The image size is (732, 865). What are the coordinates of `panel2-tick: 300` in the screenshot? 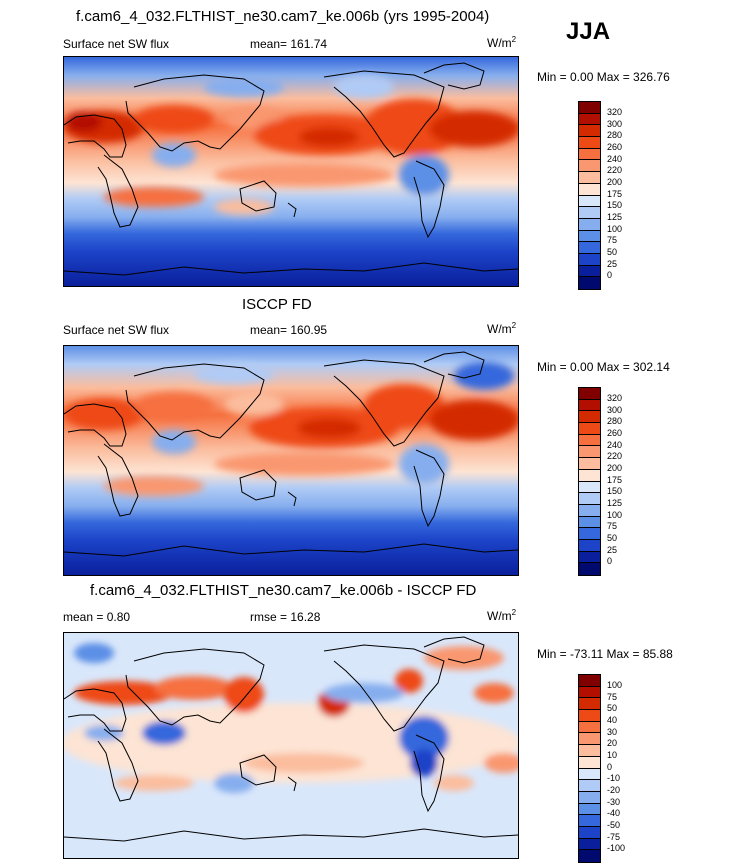 It's located at (615, 410).